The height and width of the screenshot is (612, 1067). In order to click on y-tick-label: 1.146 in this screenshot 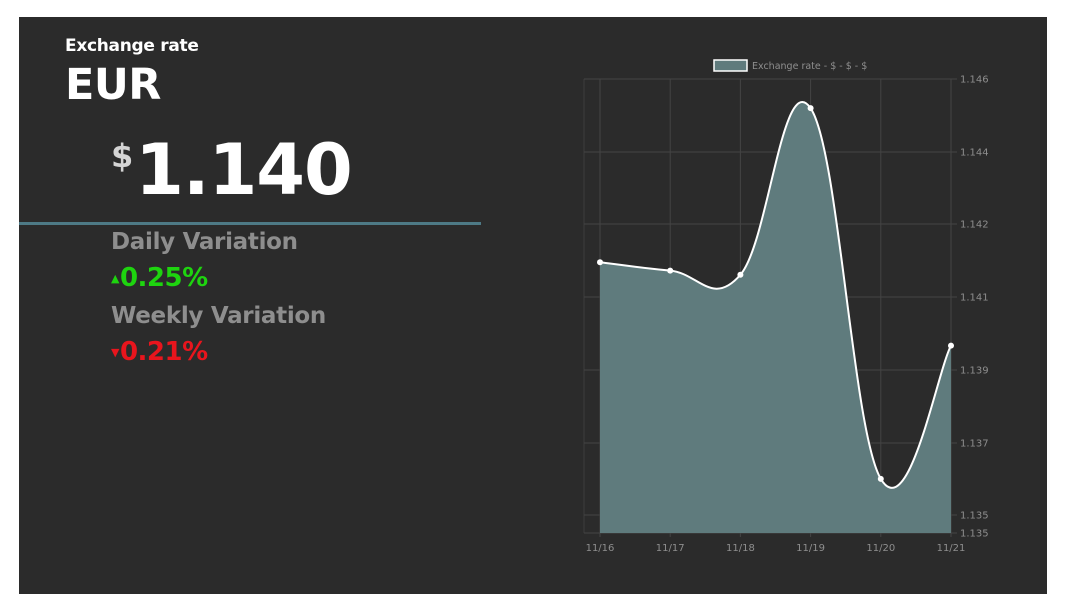, I will do `click(974, 80)`.